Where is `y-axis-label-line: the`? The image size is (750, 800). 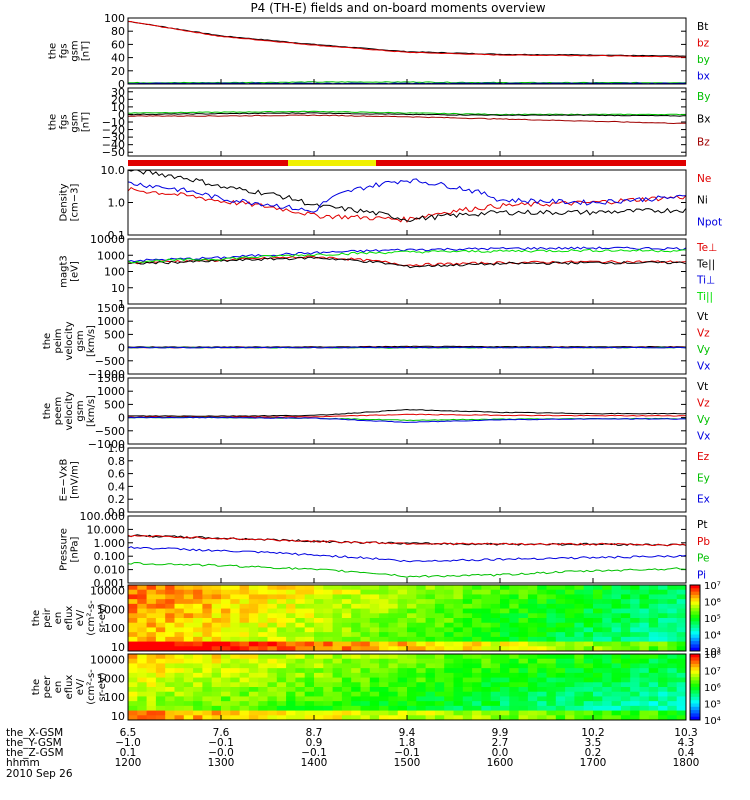 y-axis-label-line: the is located at coordinates (47, 411).